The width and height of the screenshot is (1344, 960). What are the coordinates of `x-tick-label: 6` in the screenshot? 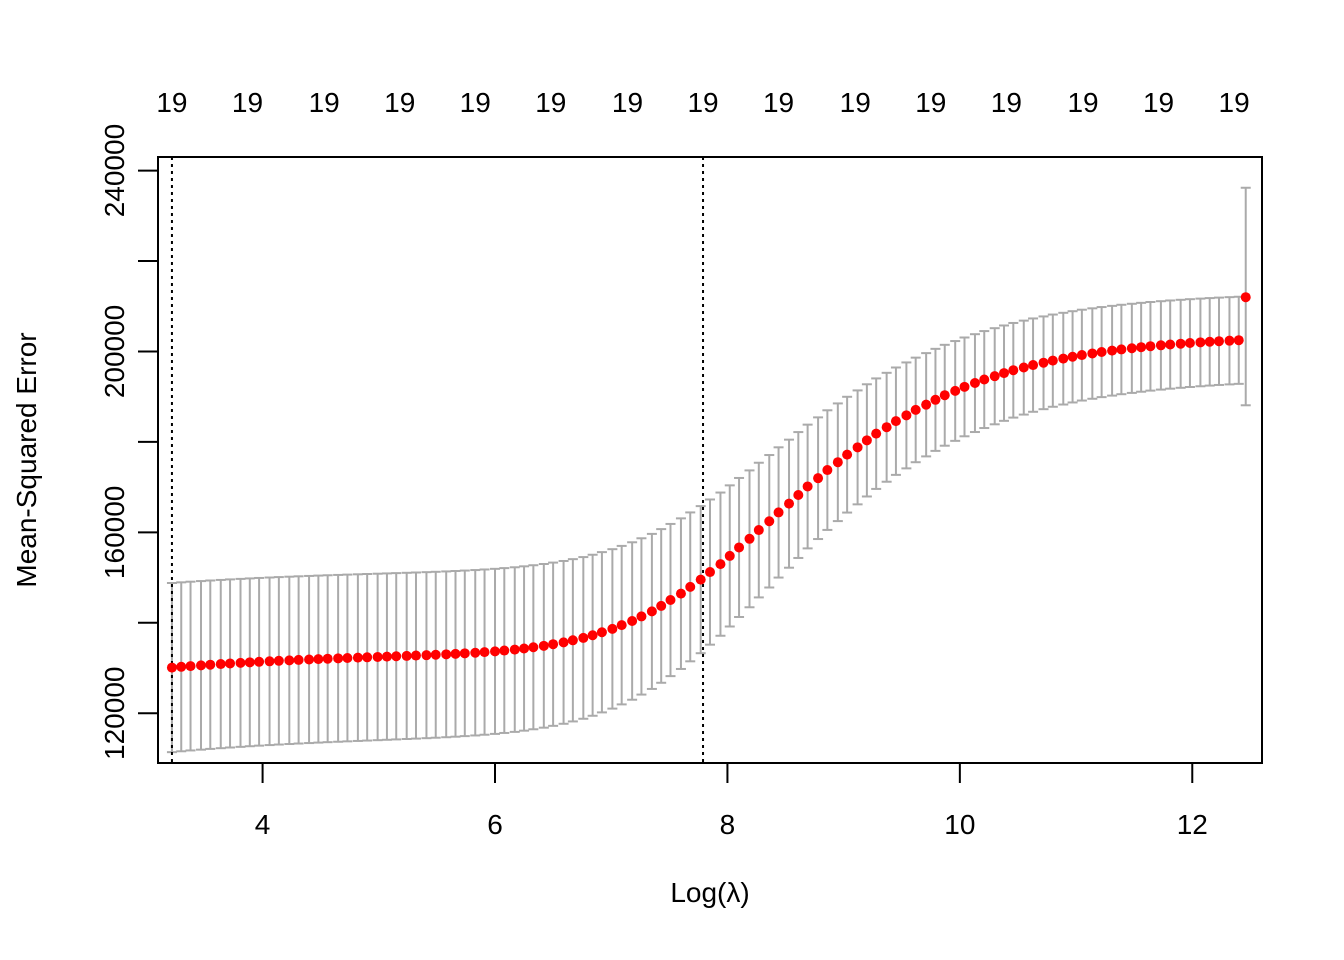 It's located at (495, 824).